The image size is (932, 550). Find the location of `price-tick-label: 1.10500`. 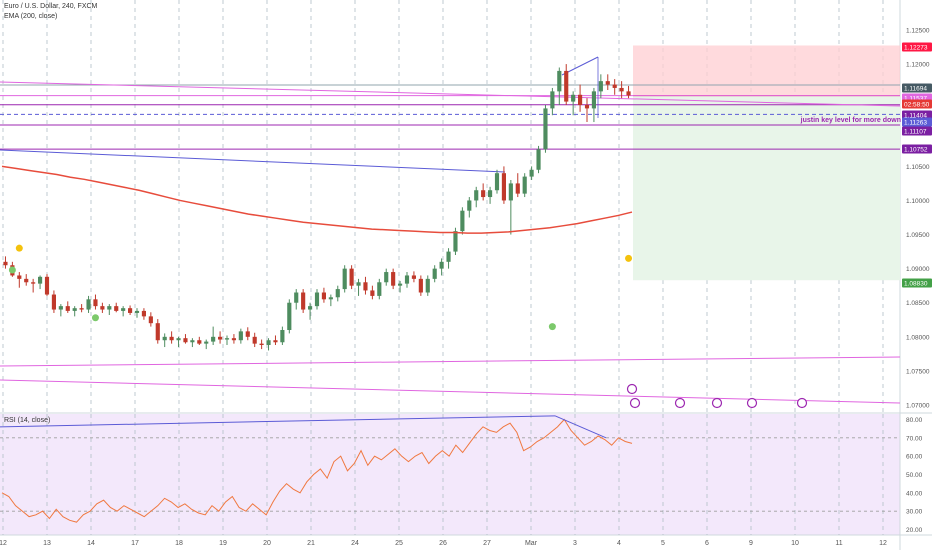

price-tick-label: 1.10500 is located at coordinates (918, 167).